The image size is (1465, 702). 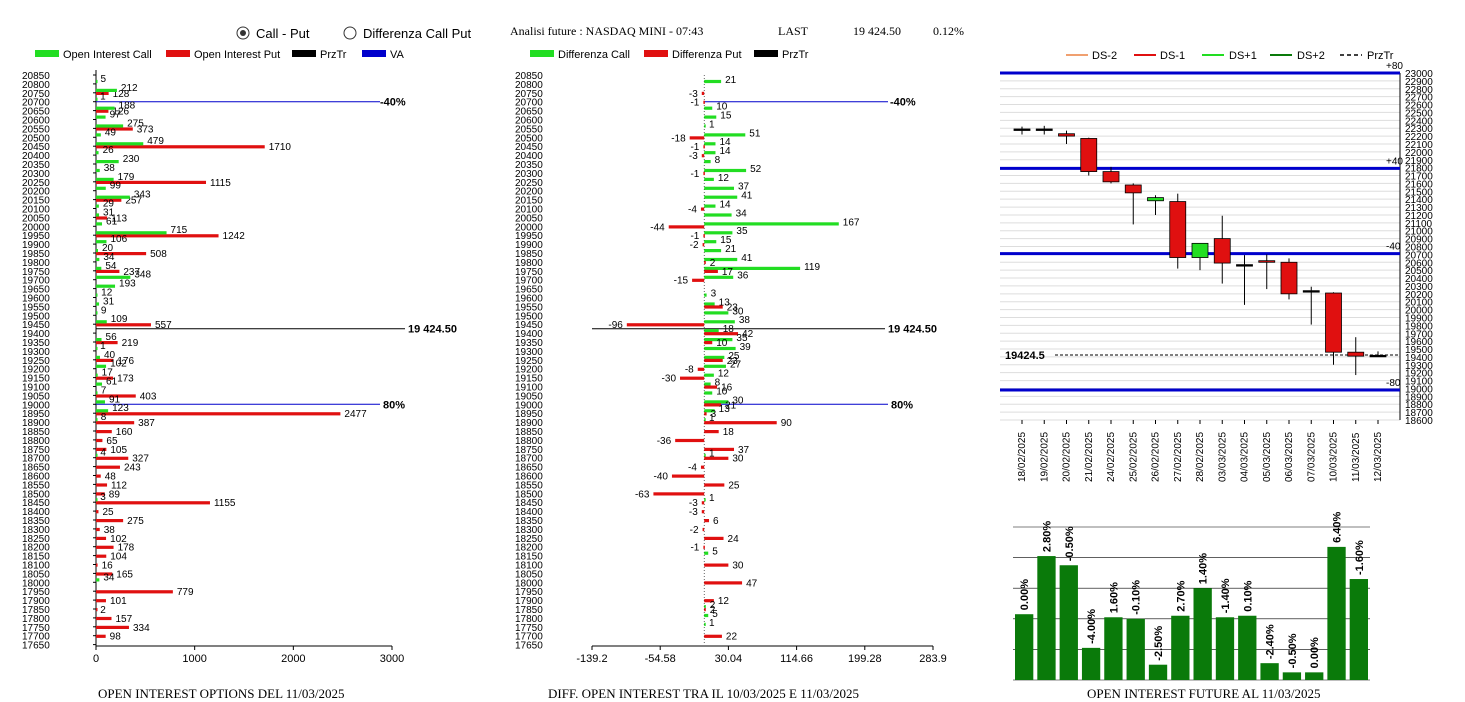 I want to click on panel1-strike-label: 19550, so click(x=36, y=307).